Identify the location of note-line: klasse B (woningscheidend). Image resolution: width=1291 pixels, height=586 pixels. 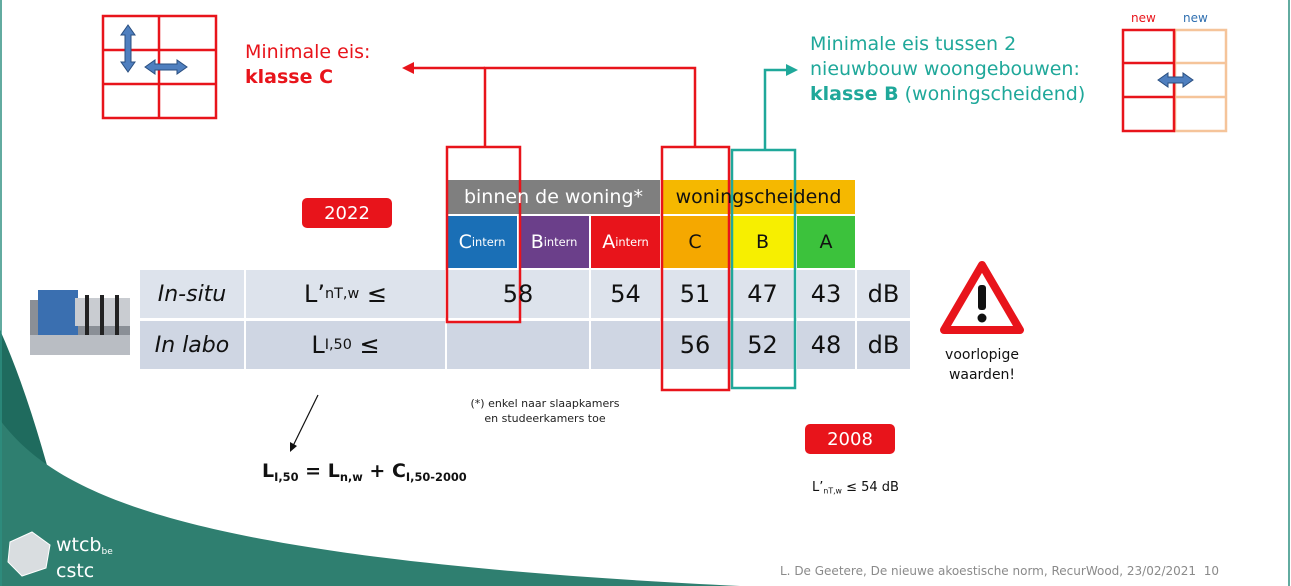
(947, 94).